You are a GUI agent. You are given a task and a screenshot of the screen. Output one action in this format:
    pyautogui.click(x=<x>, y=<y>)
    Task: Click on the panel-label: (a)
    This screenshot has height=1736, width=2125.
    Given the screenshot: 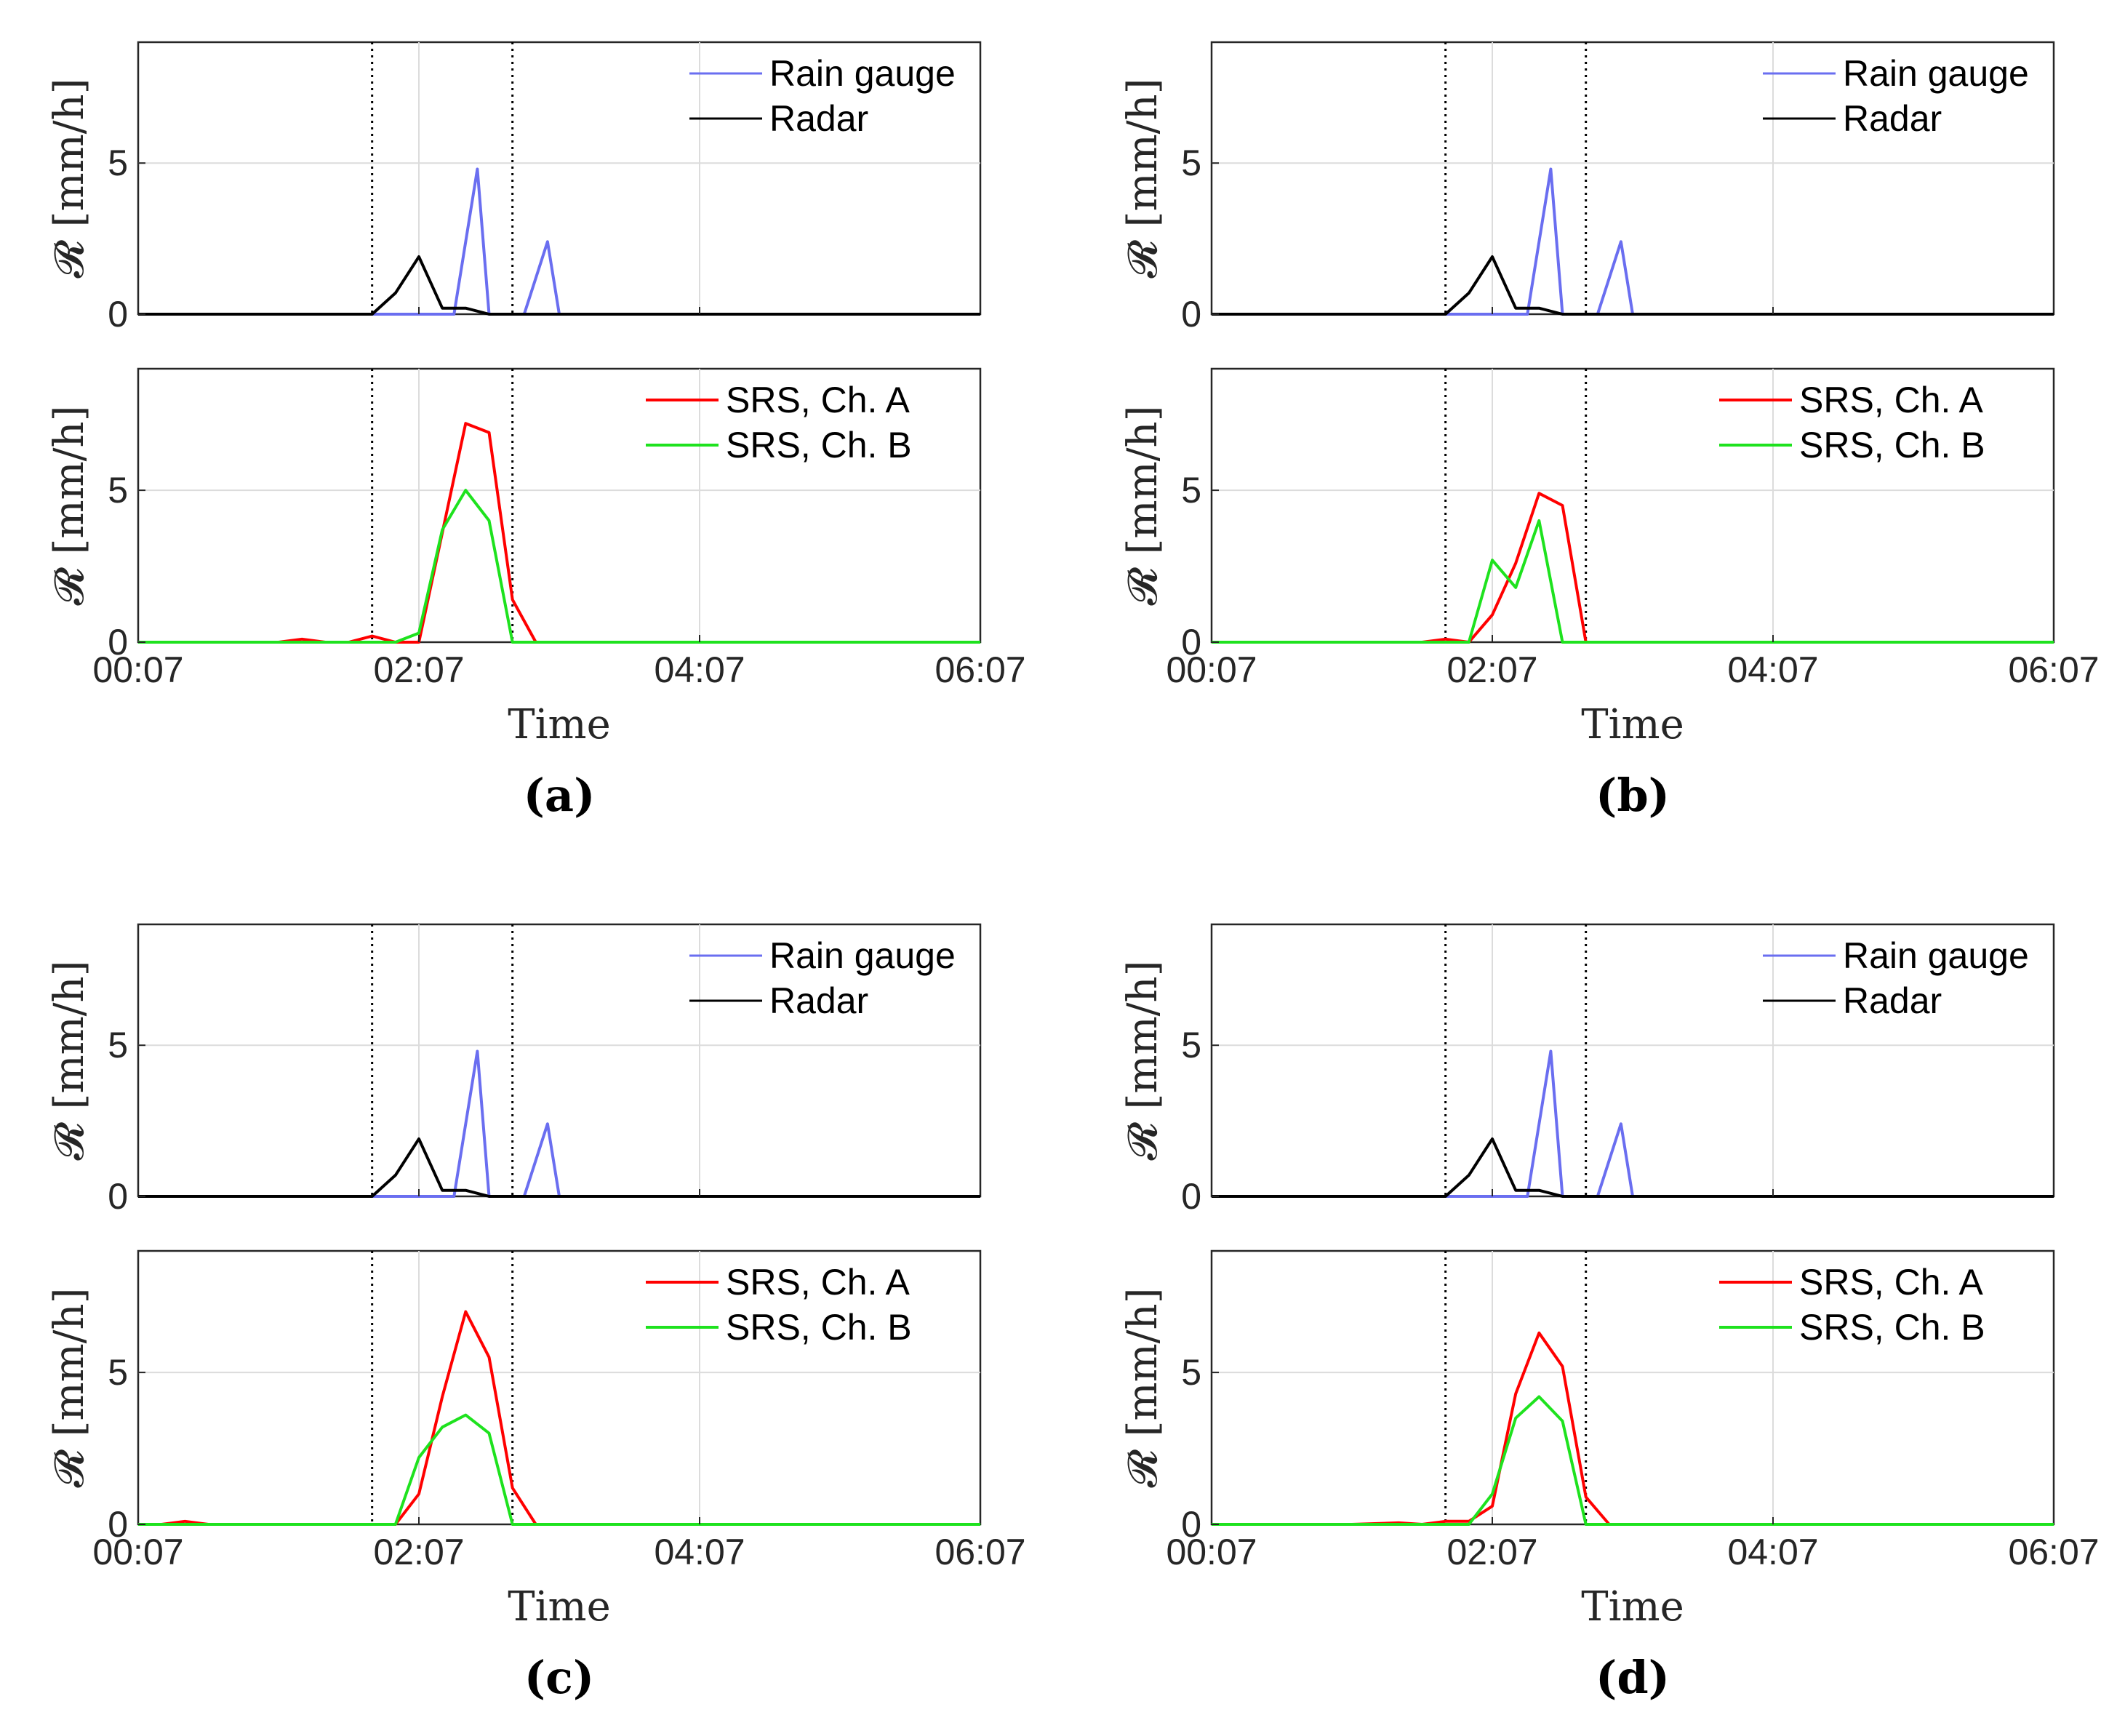 What is the action you would take?
    pyautogui.click(x=560, y=795)
    